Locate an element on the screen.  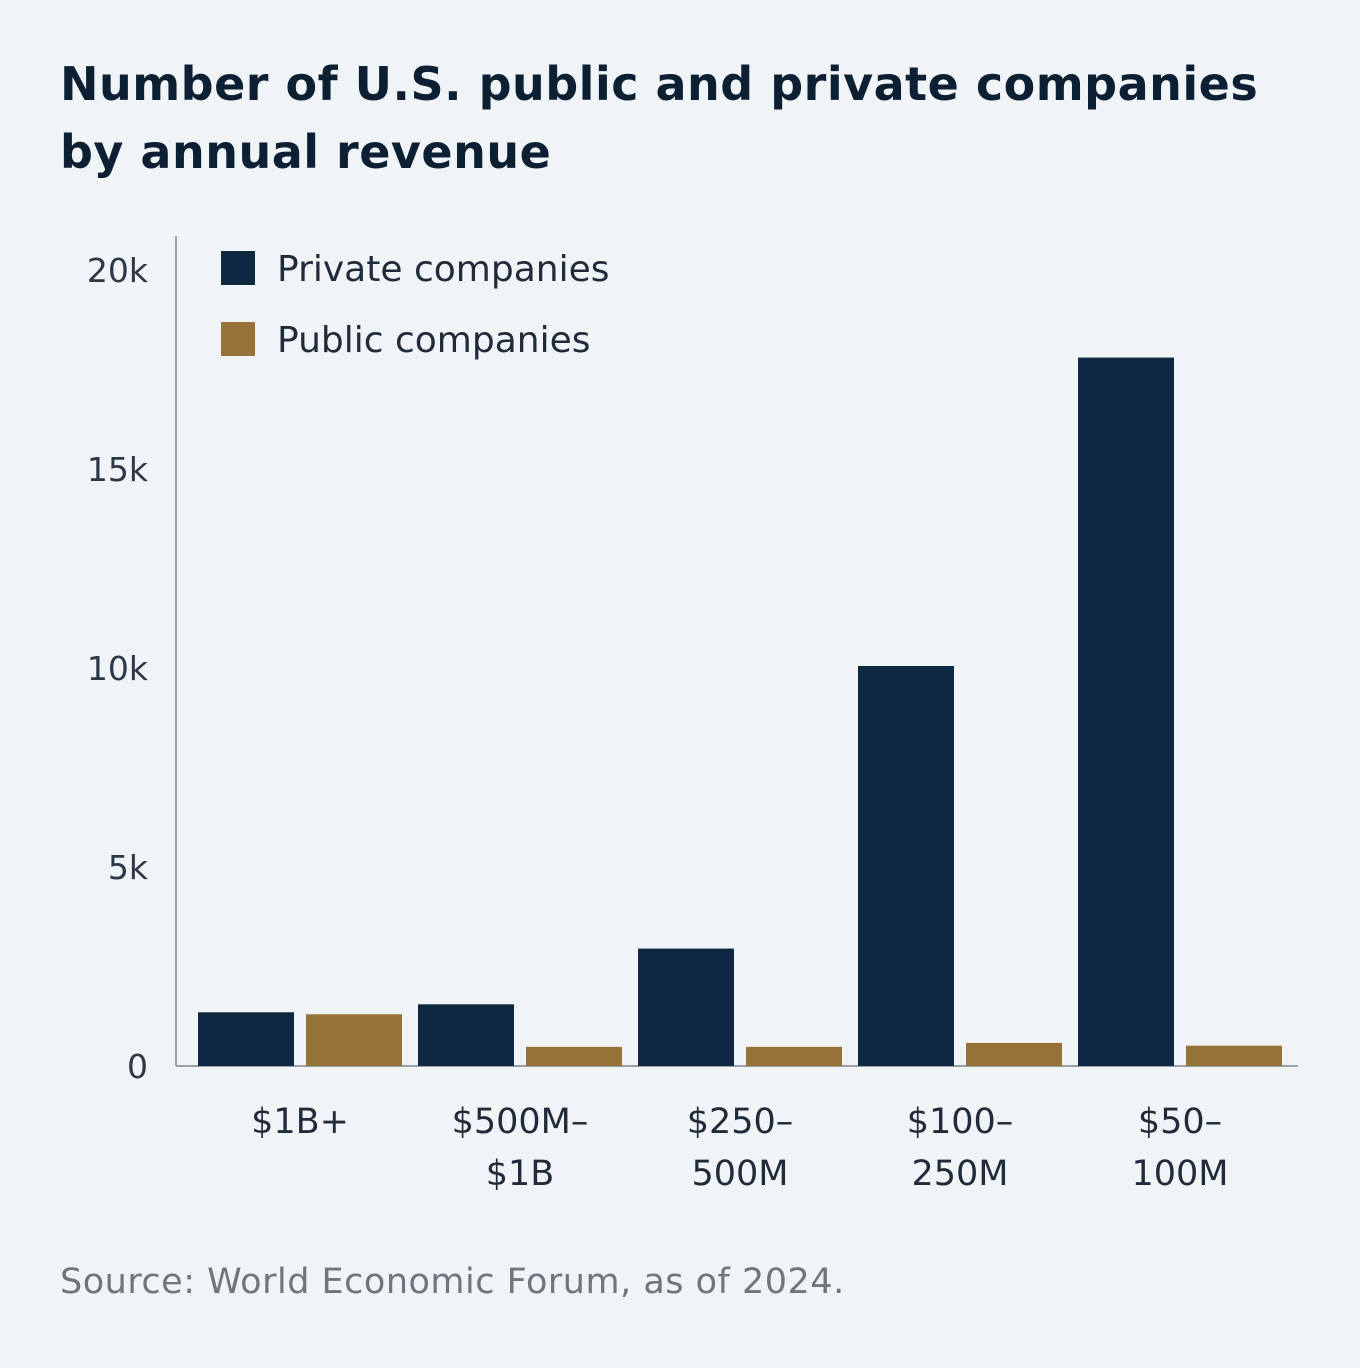
x-tick-label: $50– 100M is located at coordinates (1179, 1148).